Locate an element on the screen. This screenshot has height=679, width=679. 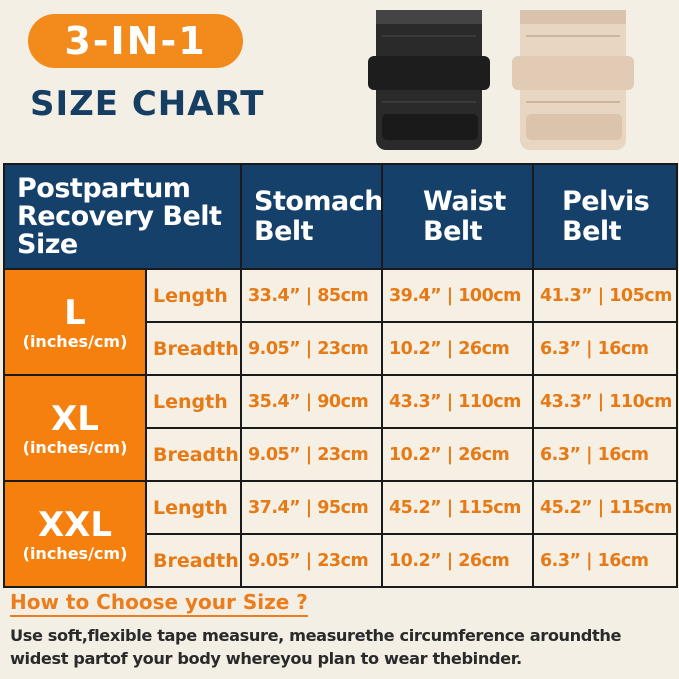
size-cell: XXL (inches/cm) is located at coordinates (75, 534).